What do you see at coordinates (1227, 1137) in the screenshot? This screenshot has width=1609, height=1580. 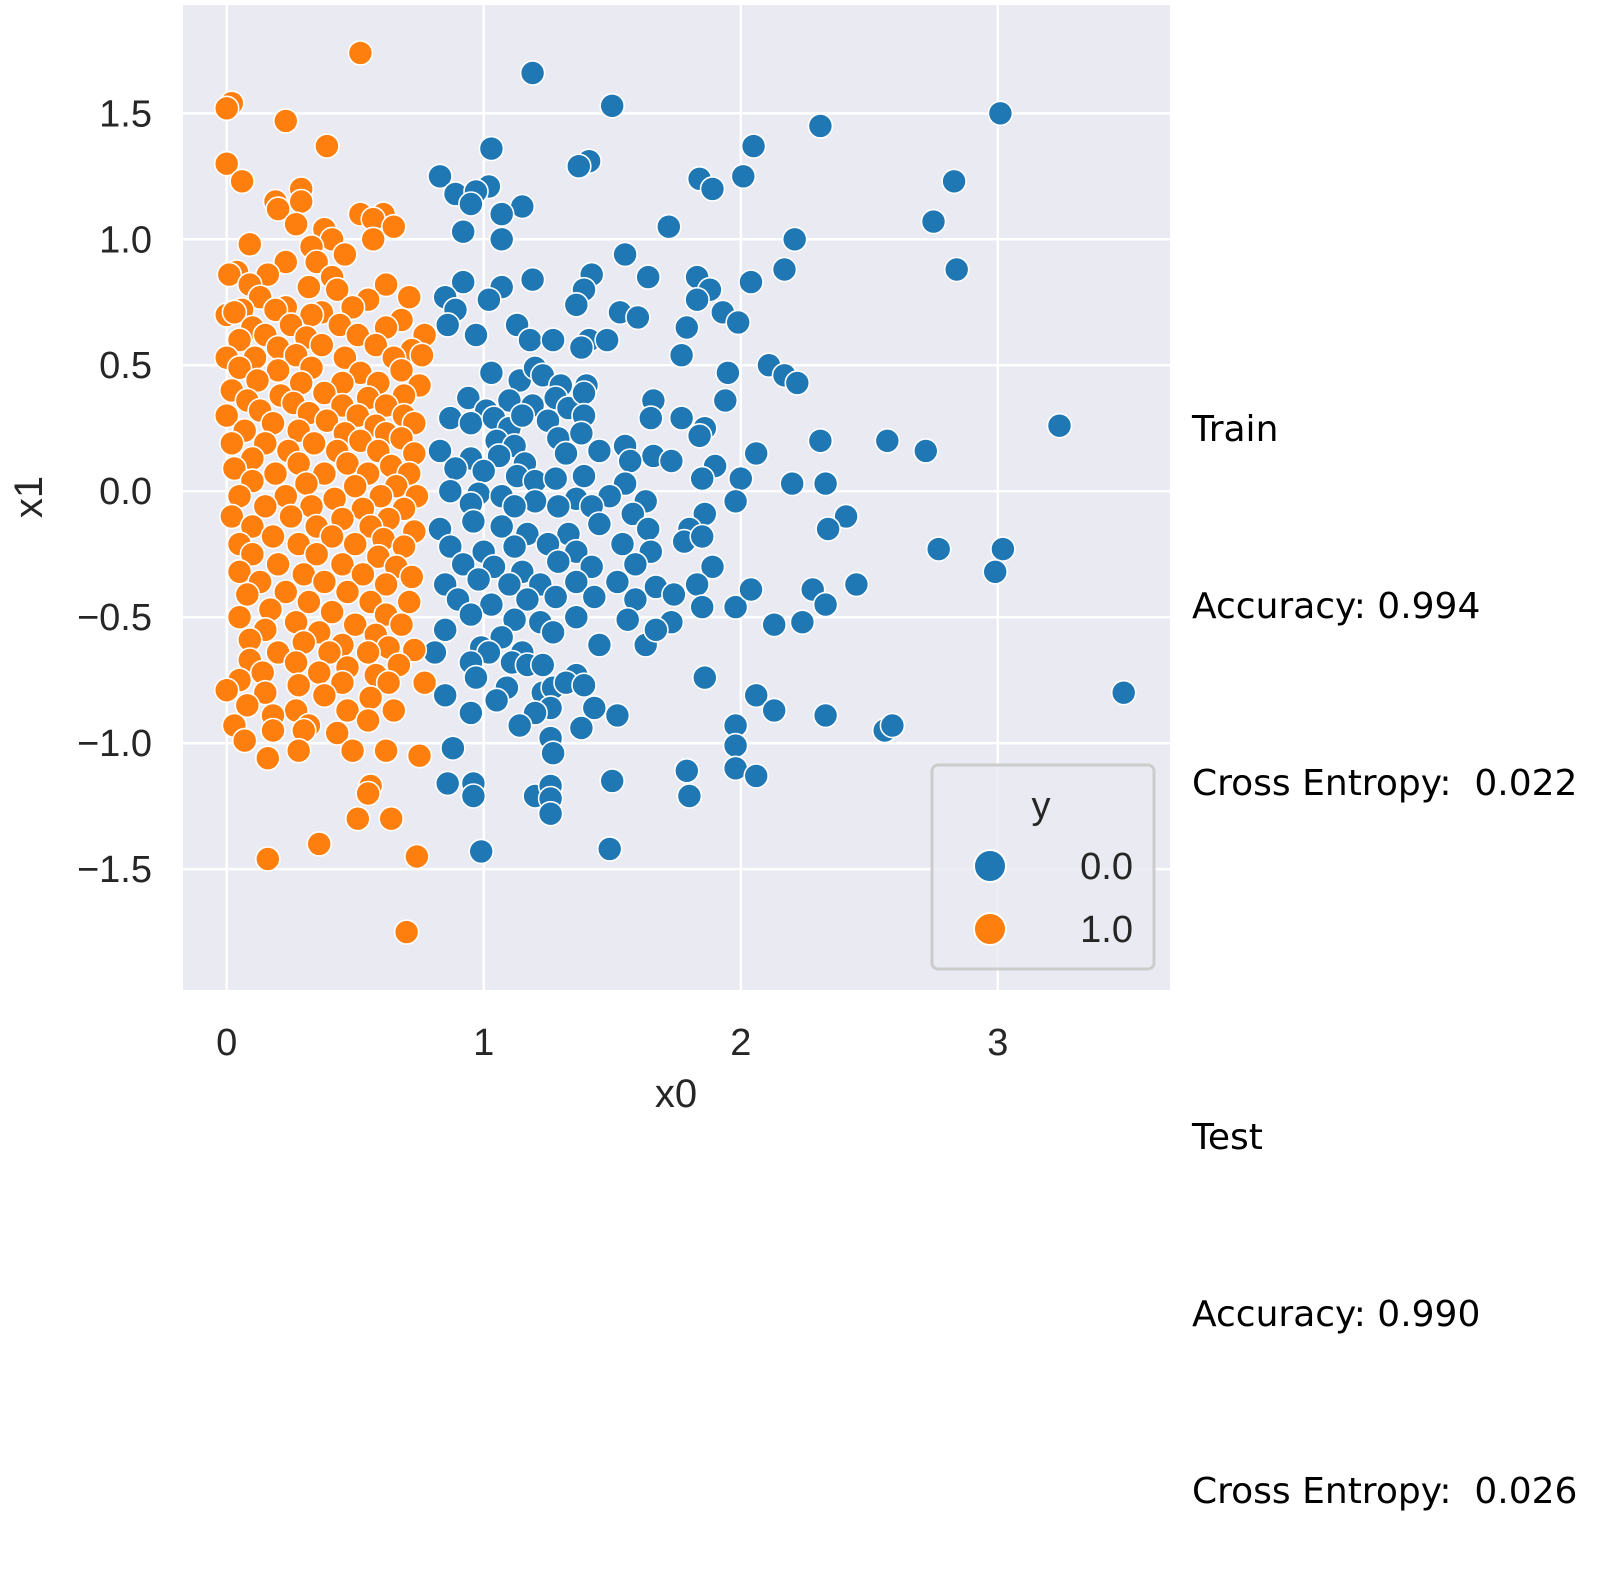 I see `test-title: Test` at bounding box center [1227, 1137].